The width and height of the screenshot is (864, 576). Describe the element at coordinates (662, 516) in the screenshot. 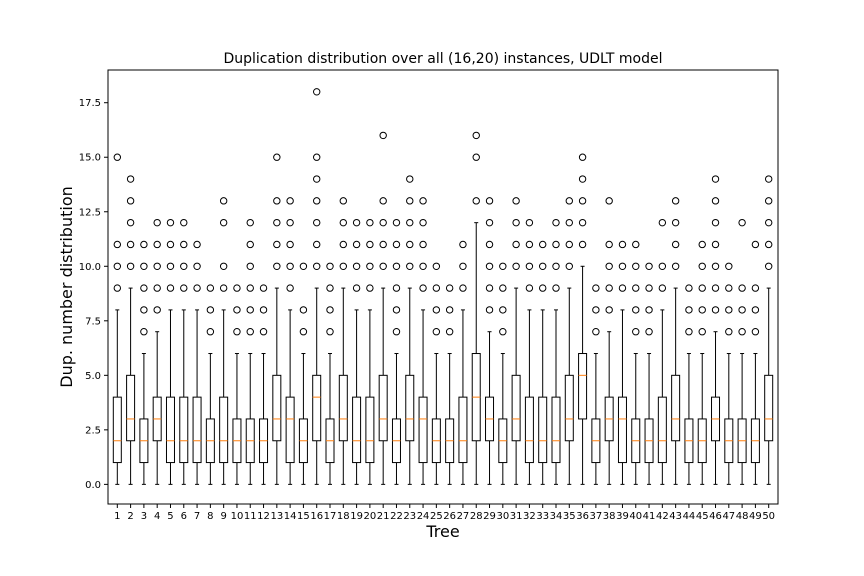

I see `x-tick-label: 42` at that location.